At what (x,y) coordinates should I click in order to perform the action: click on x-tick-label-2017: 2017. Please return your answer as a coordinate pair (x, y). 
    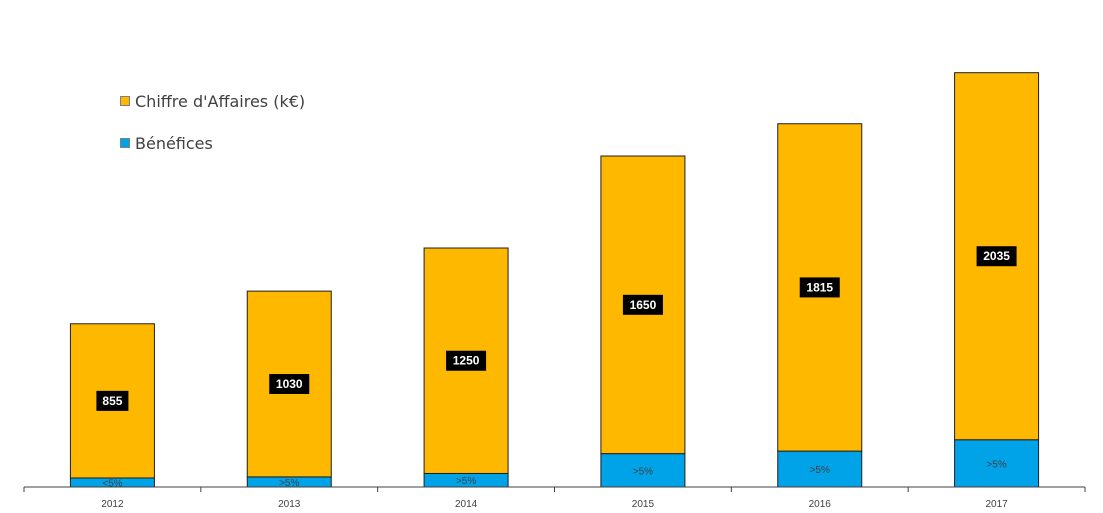
    Looking at the image, I should click on (996, 504).